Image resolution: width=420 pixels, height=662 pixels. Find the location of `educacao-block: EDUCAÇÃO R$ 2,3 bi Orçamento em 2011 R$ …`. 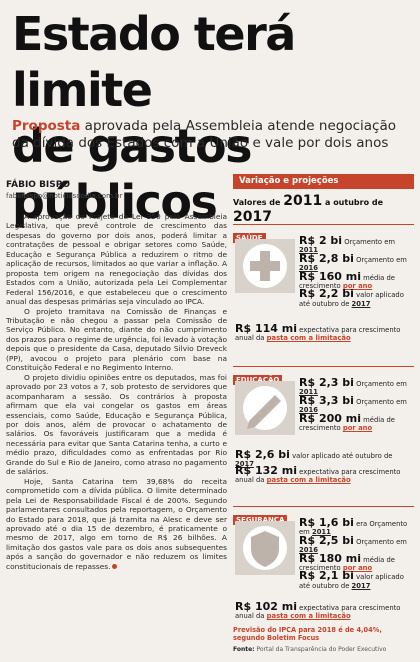

educacao-block: EDUCAÇÃO R$ 2,3 bi Orçamento em 2011 R$ … is located at coordinates (323, 431).